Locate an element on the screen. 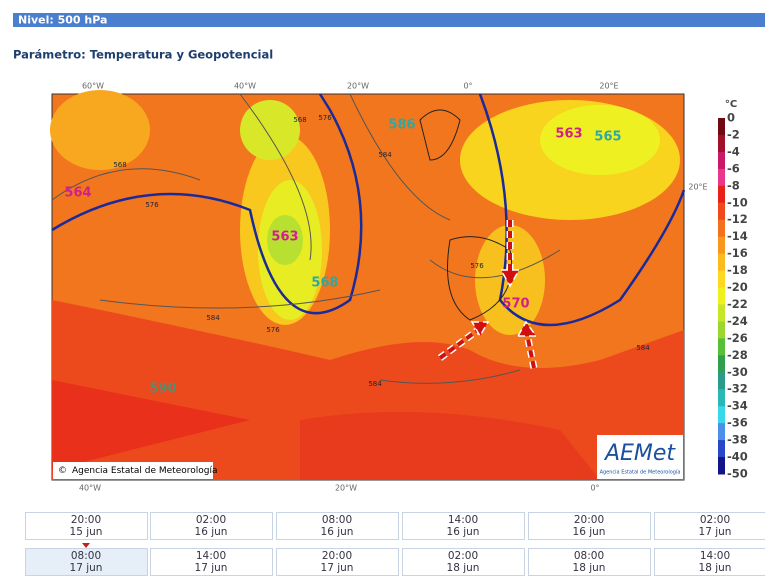  legend-label: -24 is located at coordinates (737, 321).